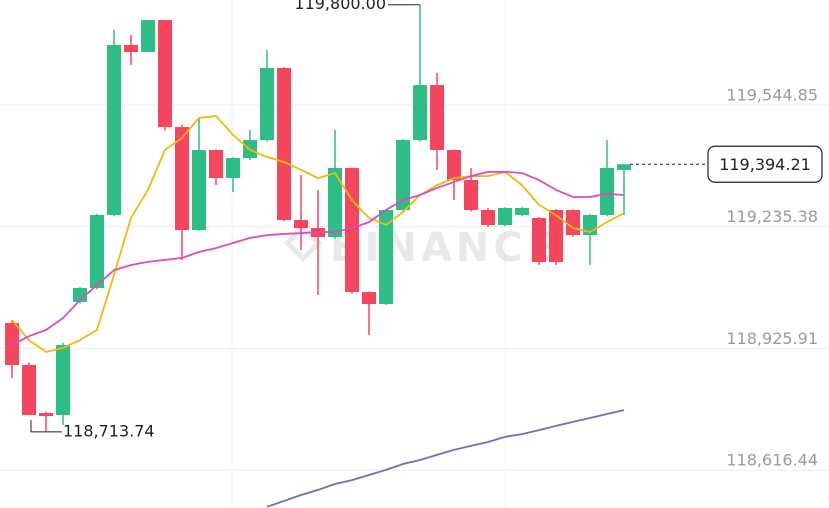  Describe the element at coordinates (772, 338) in the screenshot. I see `y-tick-label: 118,925.91` at that location.